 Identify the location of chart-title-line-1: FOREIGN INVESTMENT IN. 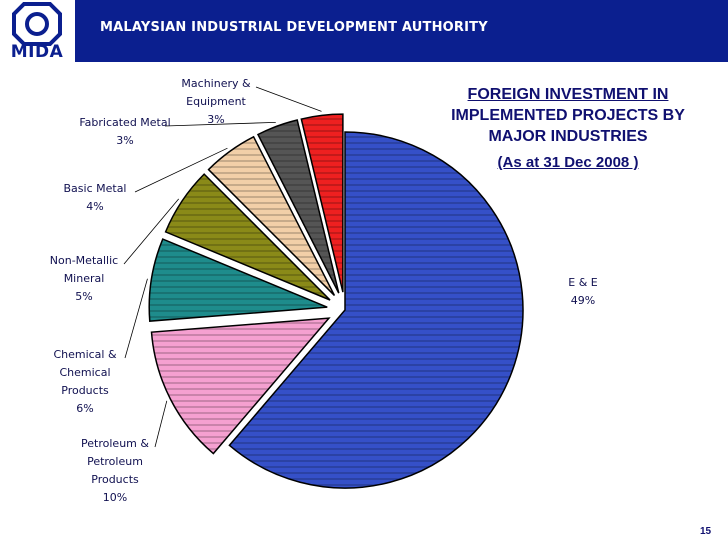
(568, 94).